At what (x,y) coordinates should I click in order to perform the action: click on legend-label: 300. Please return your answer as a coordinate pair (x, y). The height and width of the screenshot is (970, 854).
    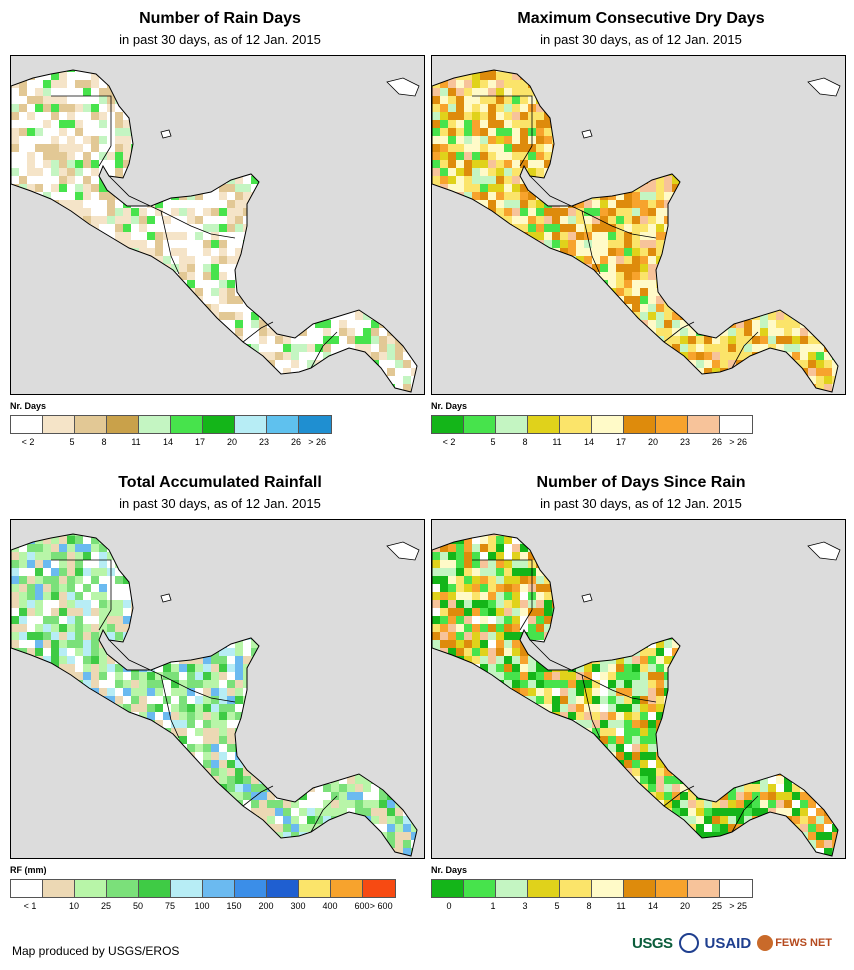
    Looking at the image, I should click on (298, 906).